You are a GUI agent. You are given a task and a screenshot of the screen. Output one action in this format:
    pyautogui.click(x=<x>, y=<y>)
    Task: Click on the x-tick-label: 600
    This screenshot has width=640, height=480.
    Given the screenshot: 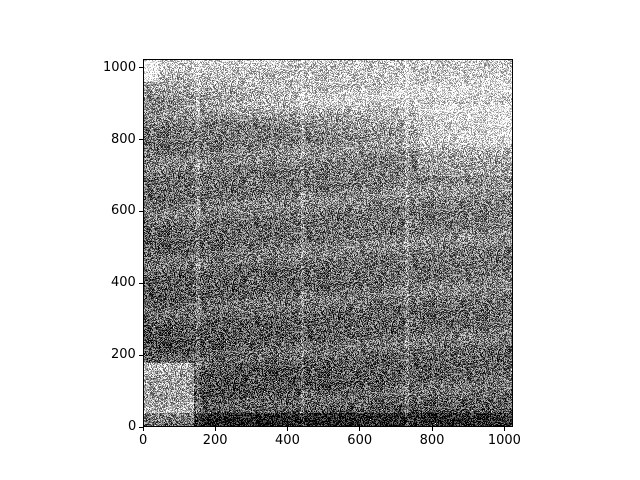 What is the action you would take?
    pyautogui.click(x=360, y=440)
    